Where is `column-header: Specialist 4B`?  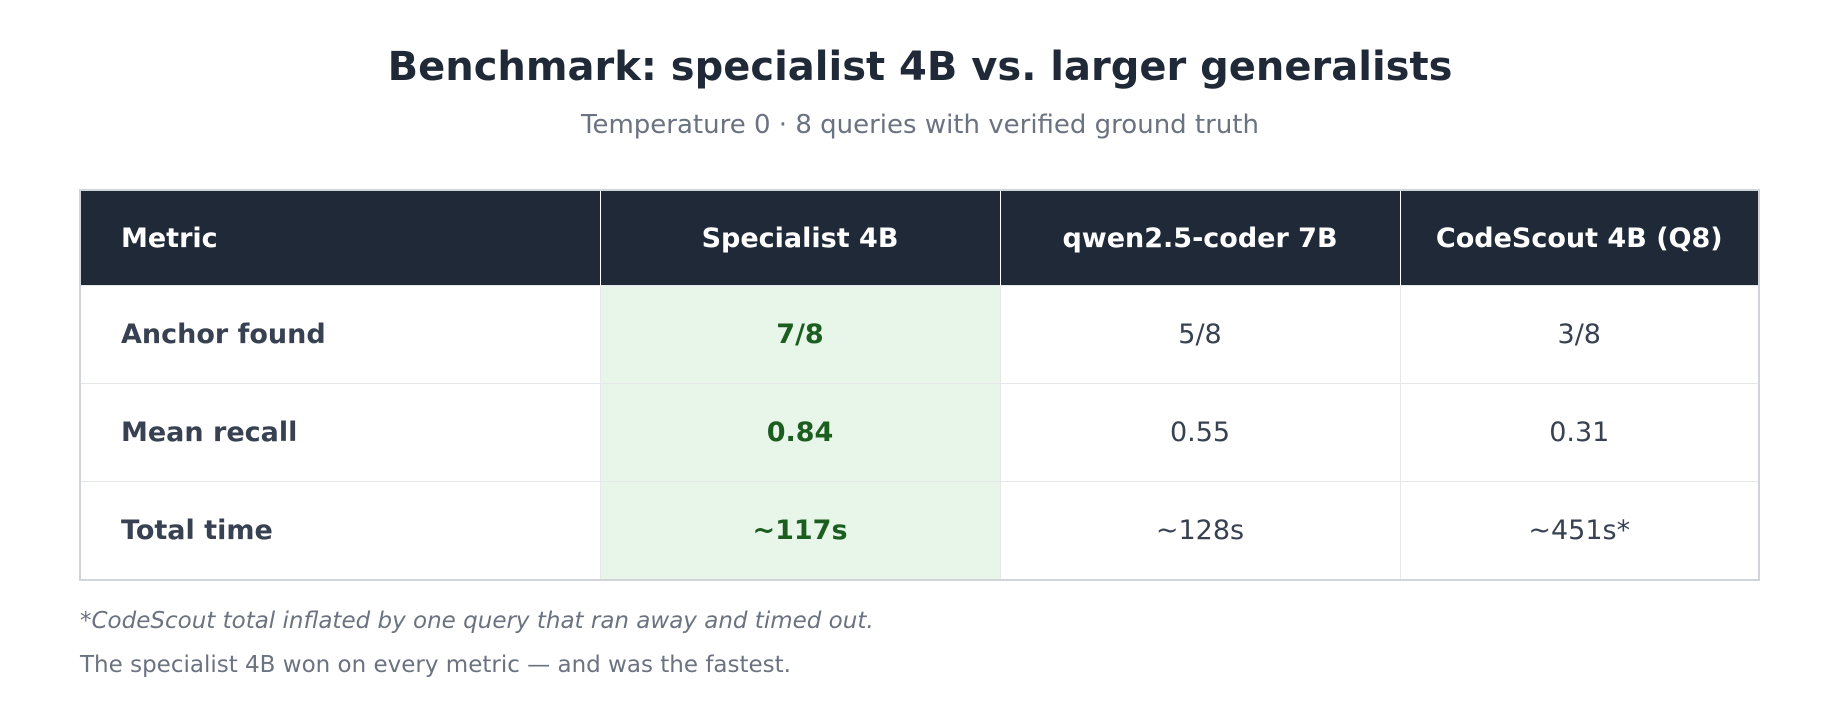
column-header: Specialist 4B is located at coordinates (799, 238).